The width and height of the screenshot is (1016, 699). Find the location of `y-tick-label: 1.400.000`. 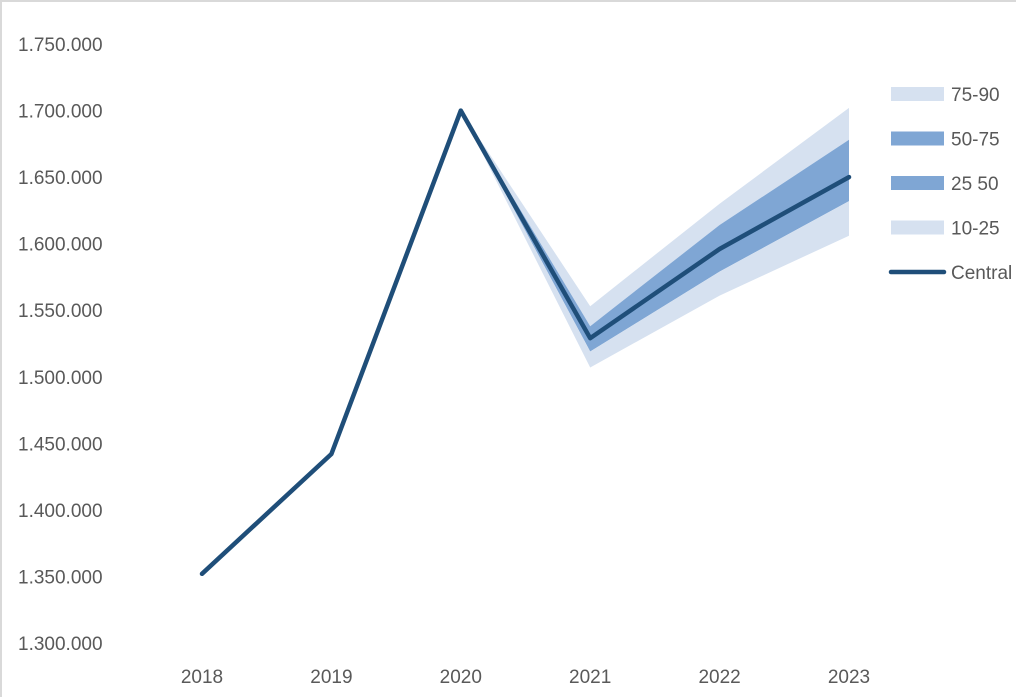

y-tick-label: 1.400.000 is located at coordinates (60, 511).